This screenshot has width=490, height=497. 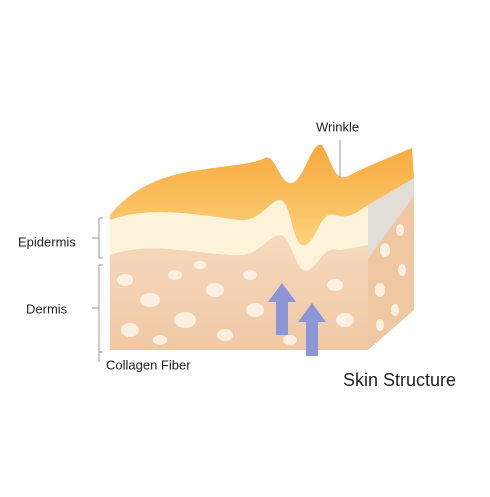 What do you see at coordinates (47, 241) in the screenshot?
I see `epidermis-label: Epidermis` at bounding box center [47, 241].